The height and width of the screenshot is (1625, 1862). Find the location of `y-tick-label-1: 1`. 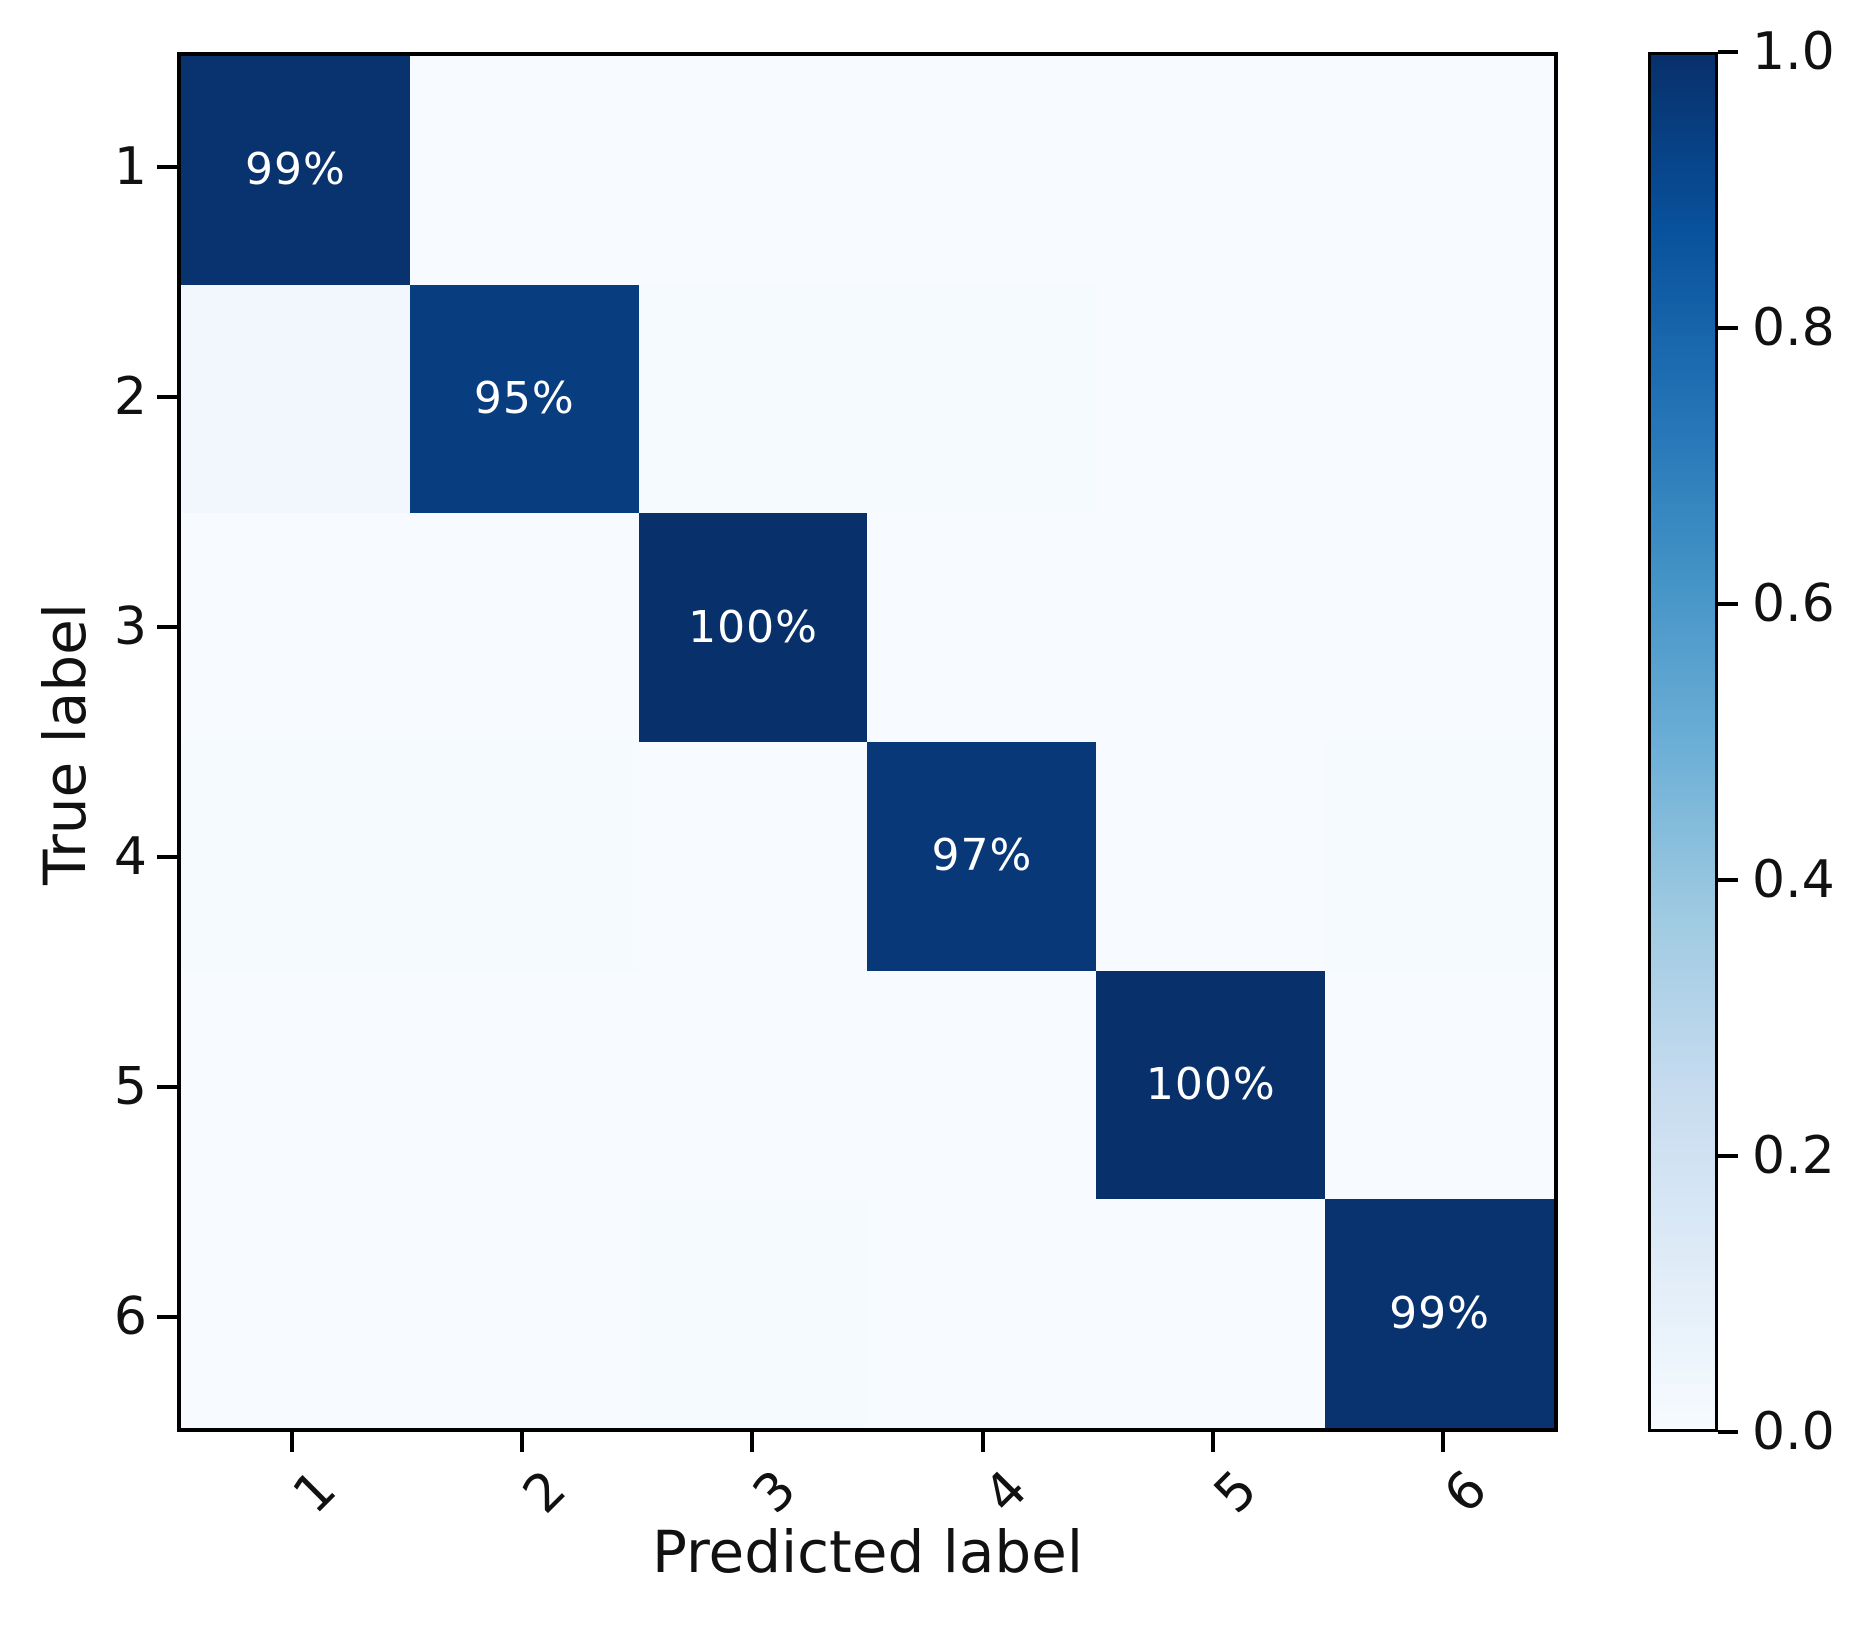

y-tick-label-1: 1 is located at coordinates (130, 167).